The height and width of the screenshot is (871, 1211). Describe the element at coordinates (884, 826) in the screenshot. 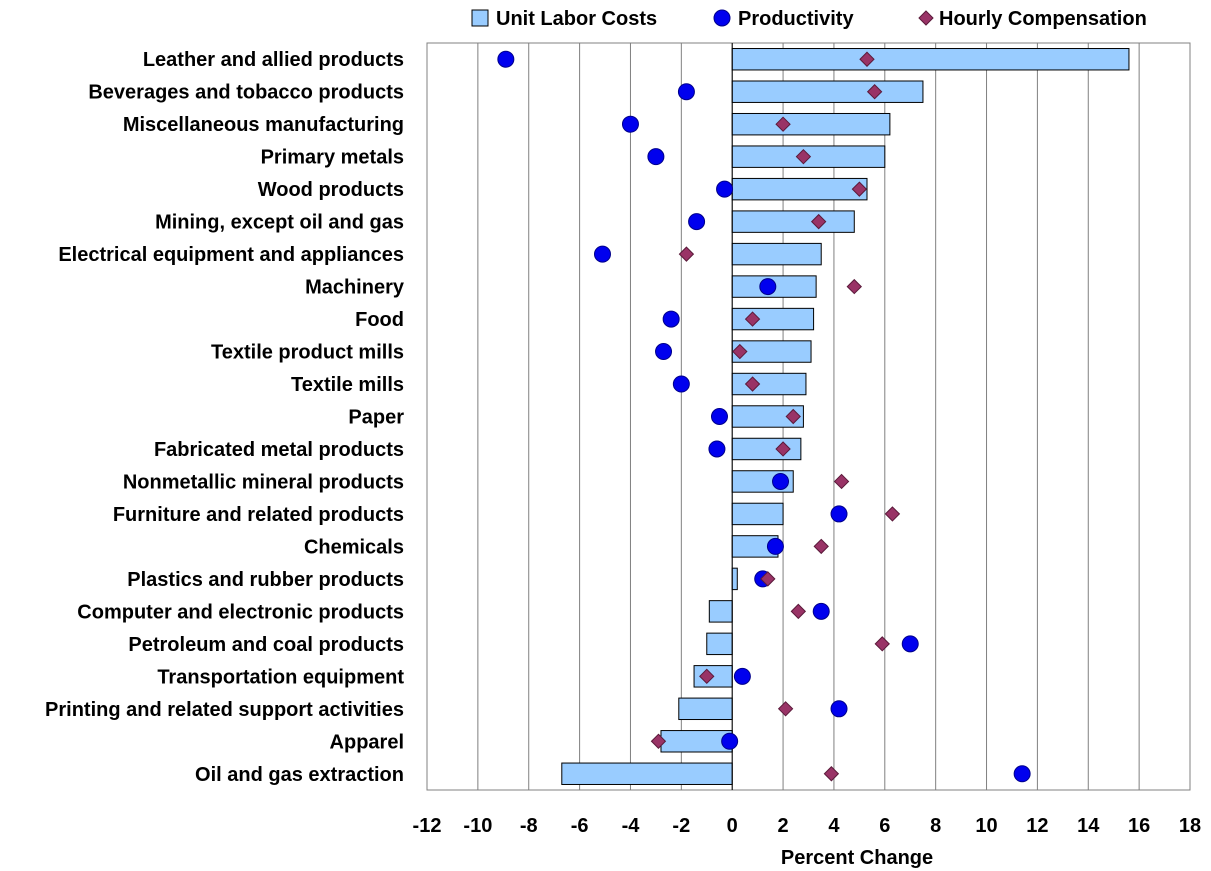

I see `x-tick-label-9: 6` at that location.